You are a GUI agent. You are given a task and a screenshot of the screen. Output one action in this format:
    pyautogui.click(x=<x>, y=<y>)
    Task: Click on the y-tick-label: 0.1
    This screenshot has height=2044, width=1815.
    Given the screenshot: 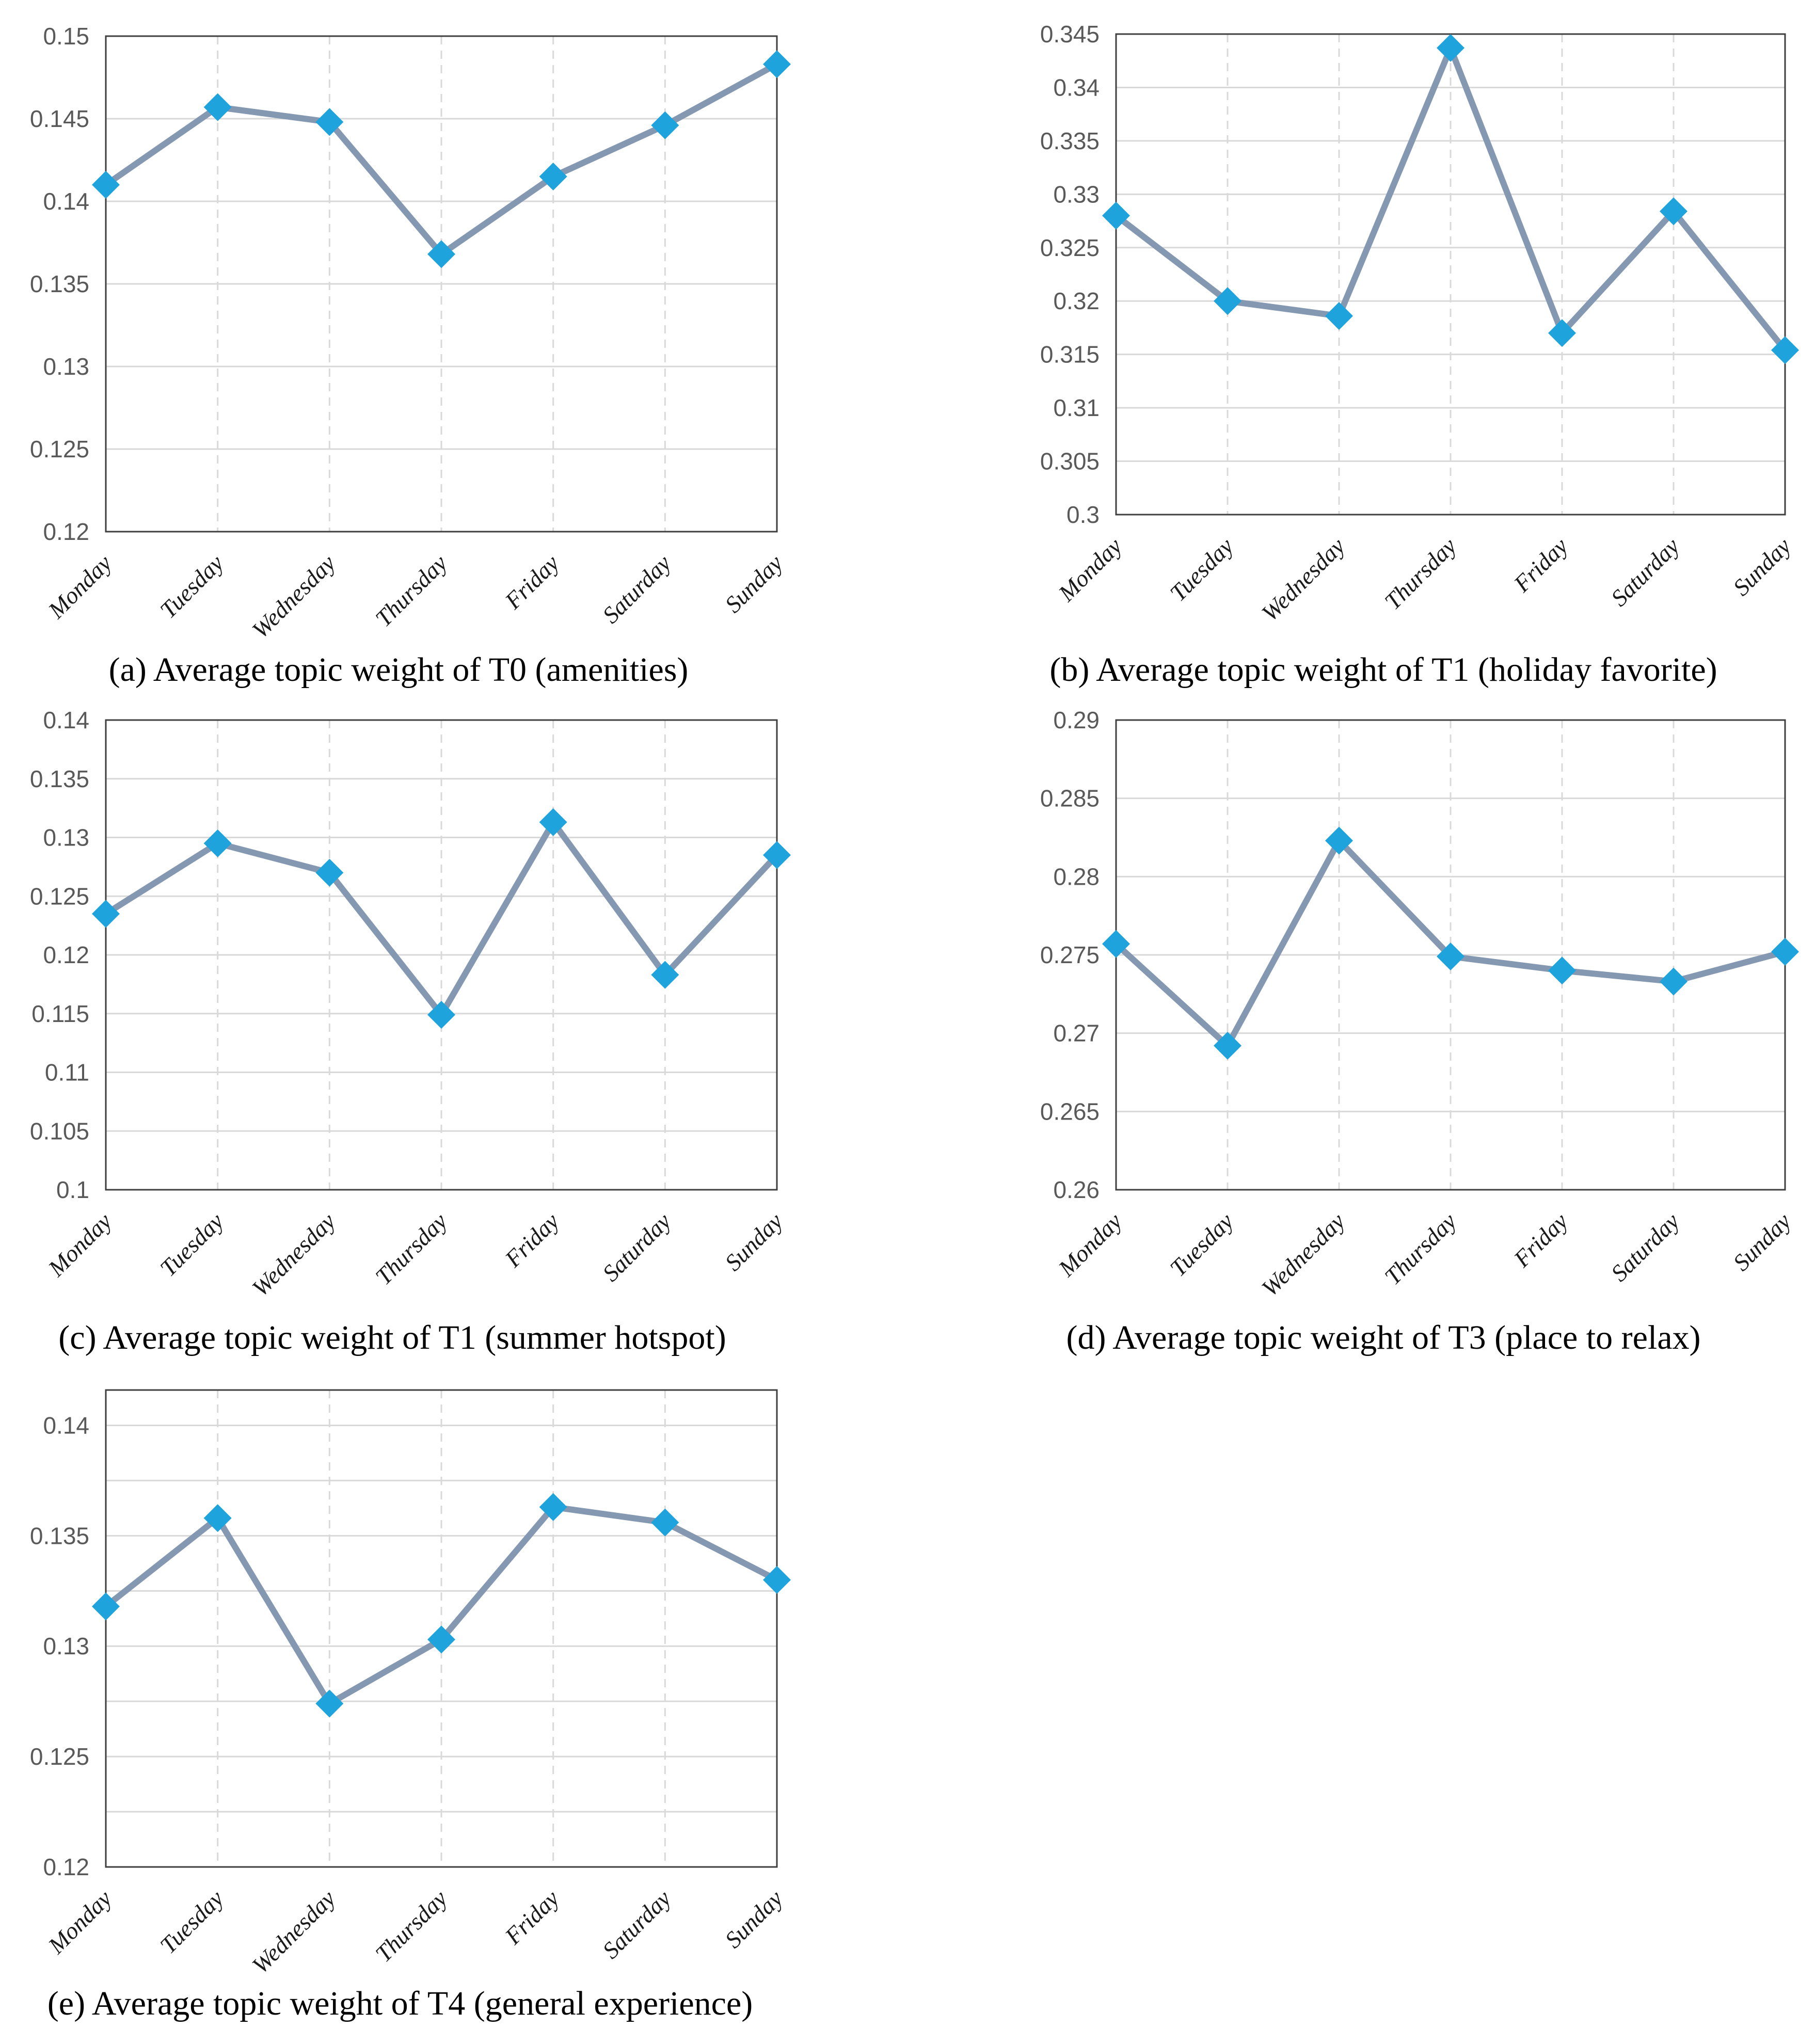 What is the action you would take?
    pyautogui.click(x=72, y=1189)
    